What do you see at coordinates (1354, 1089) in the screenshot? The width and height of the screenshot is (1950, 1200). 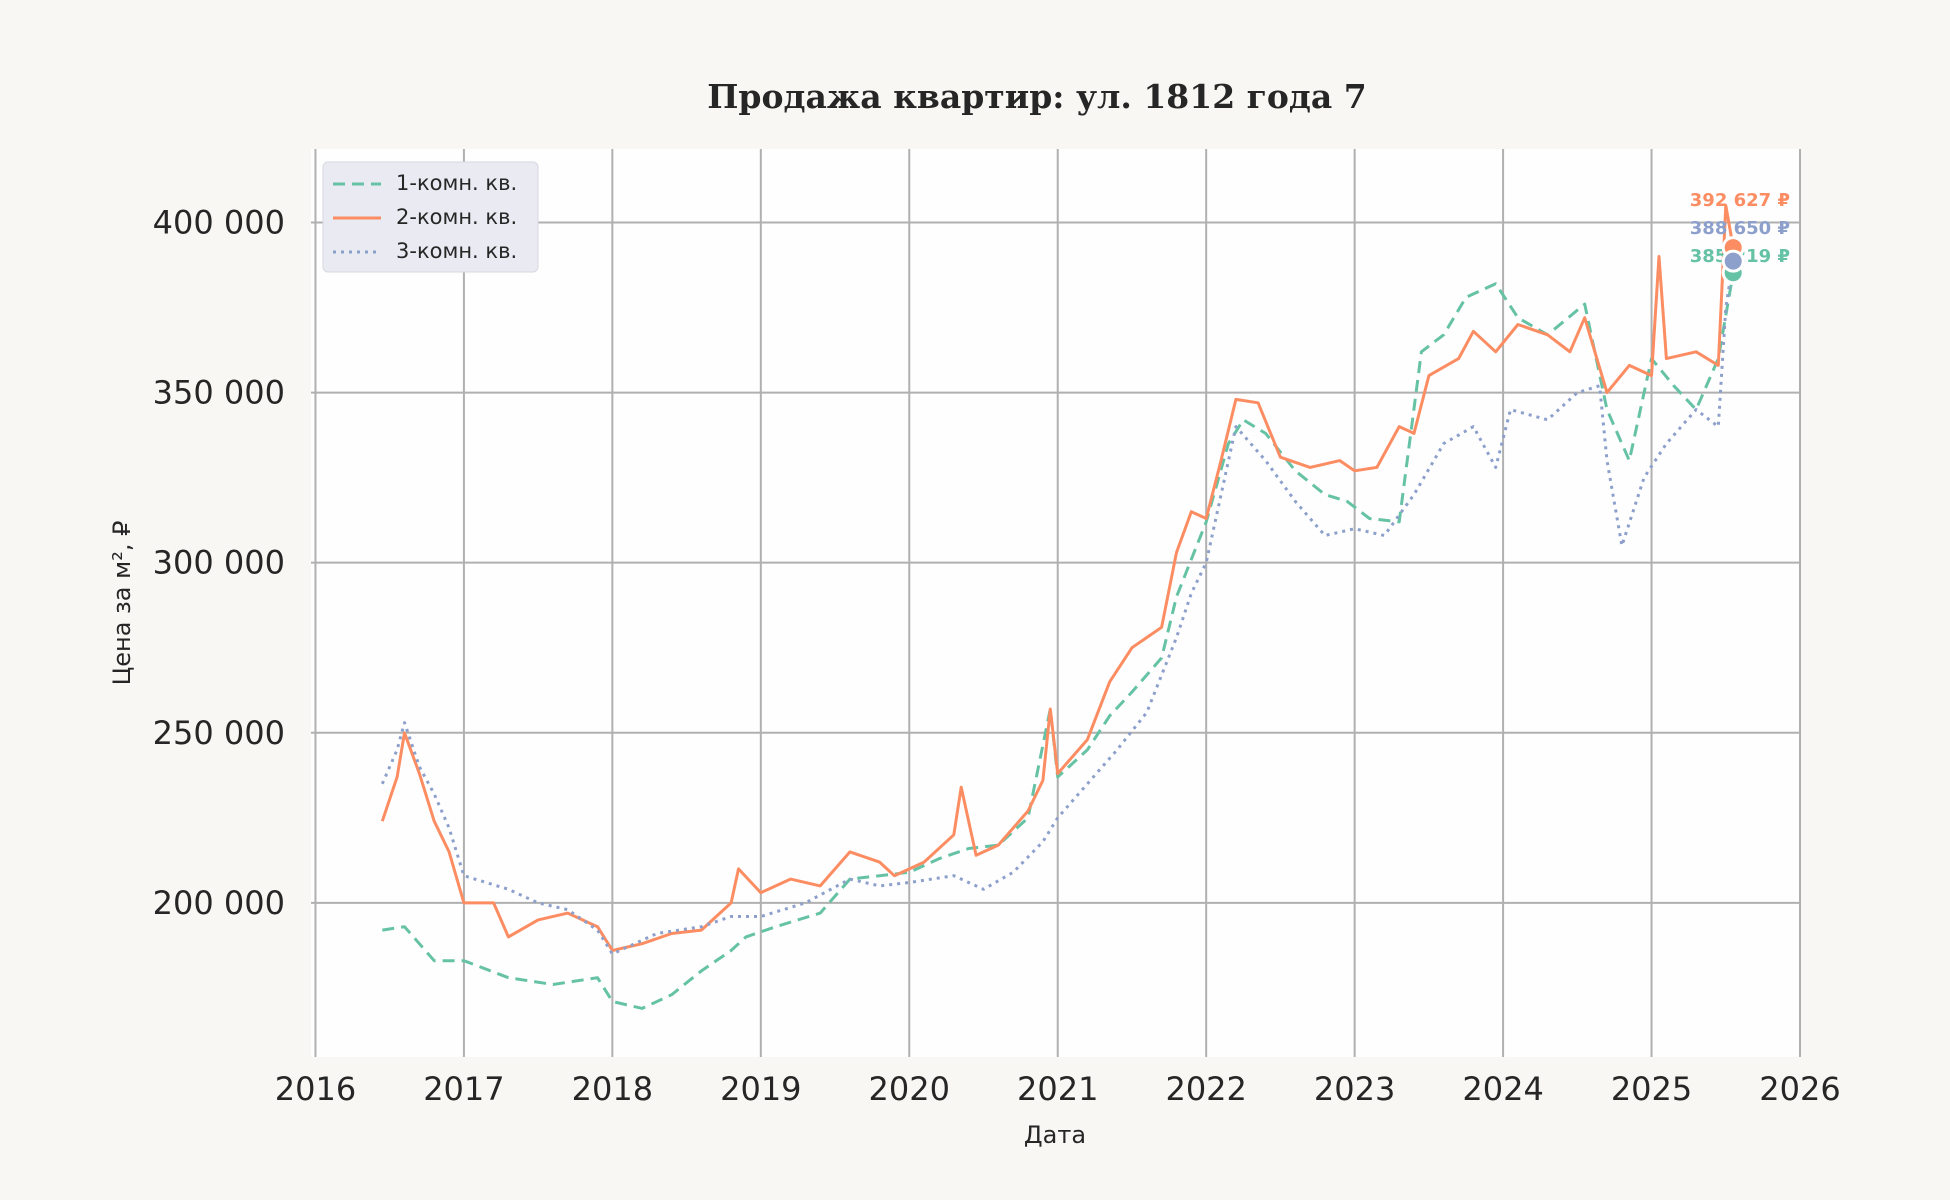 I see `x-tick-label: 2023` at bounding box center [1354, 1089].